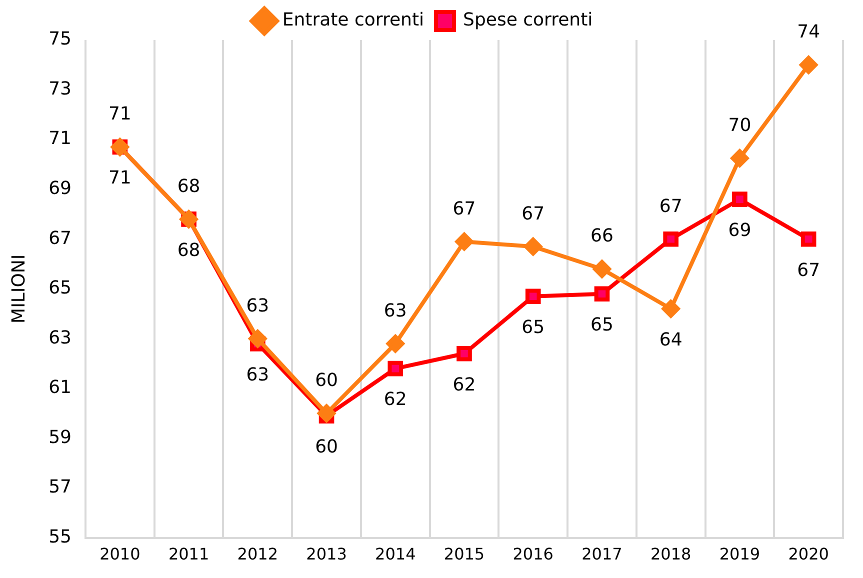  Describe the element at coordinates (60, 39) in the screenshot. I see `y-tick-label: 75` at that location.